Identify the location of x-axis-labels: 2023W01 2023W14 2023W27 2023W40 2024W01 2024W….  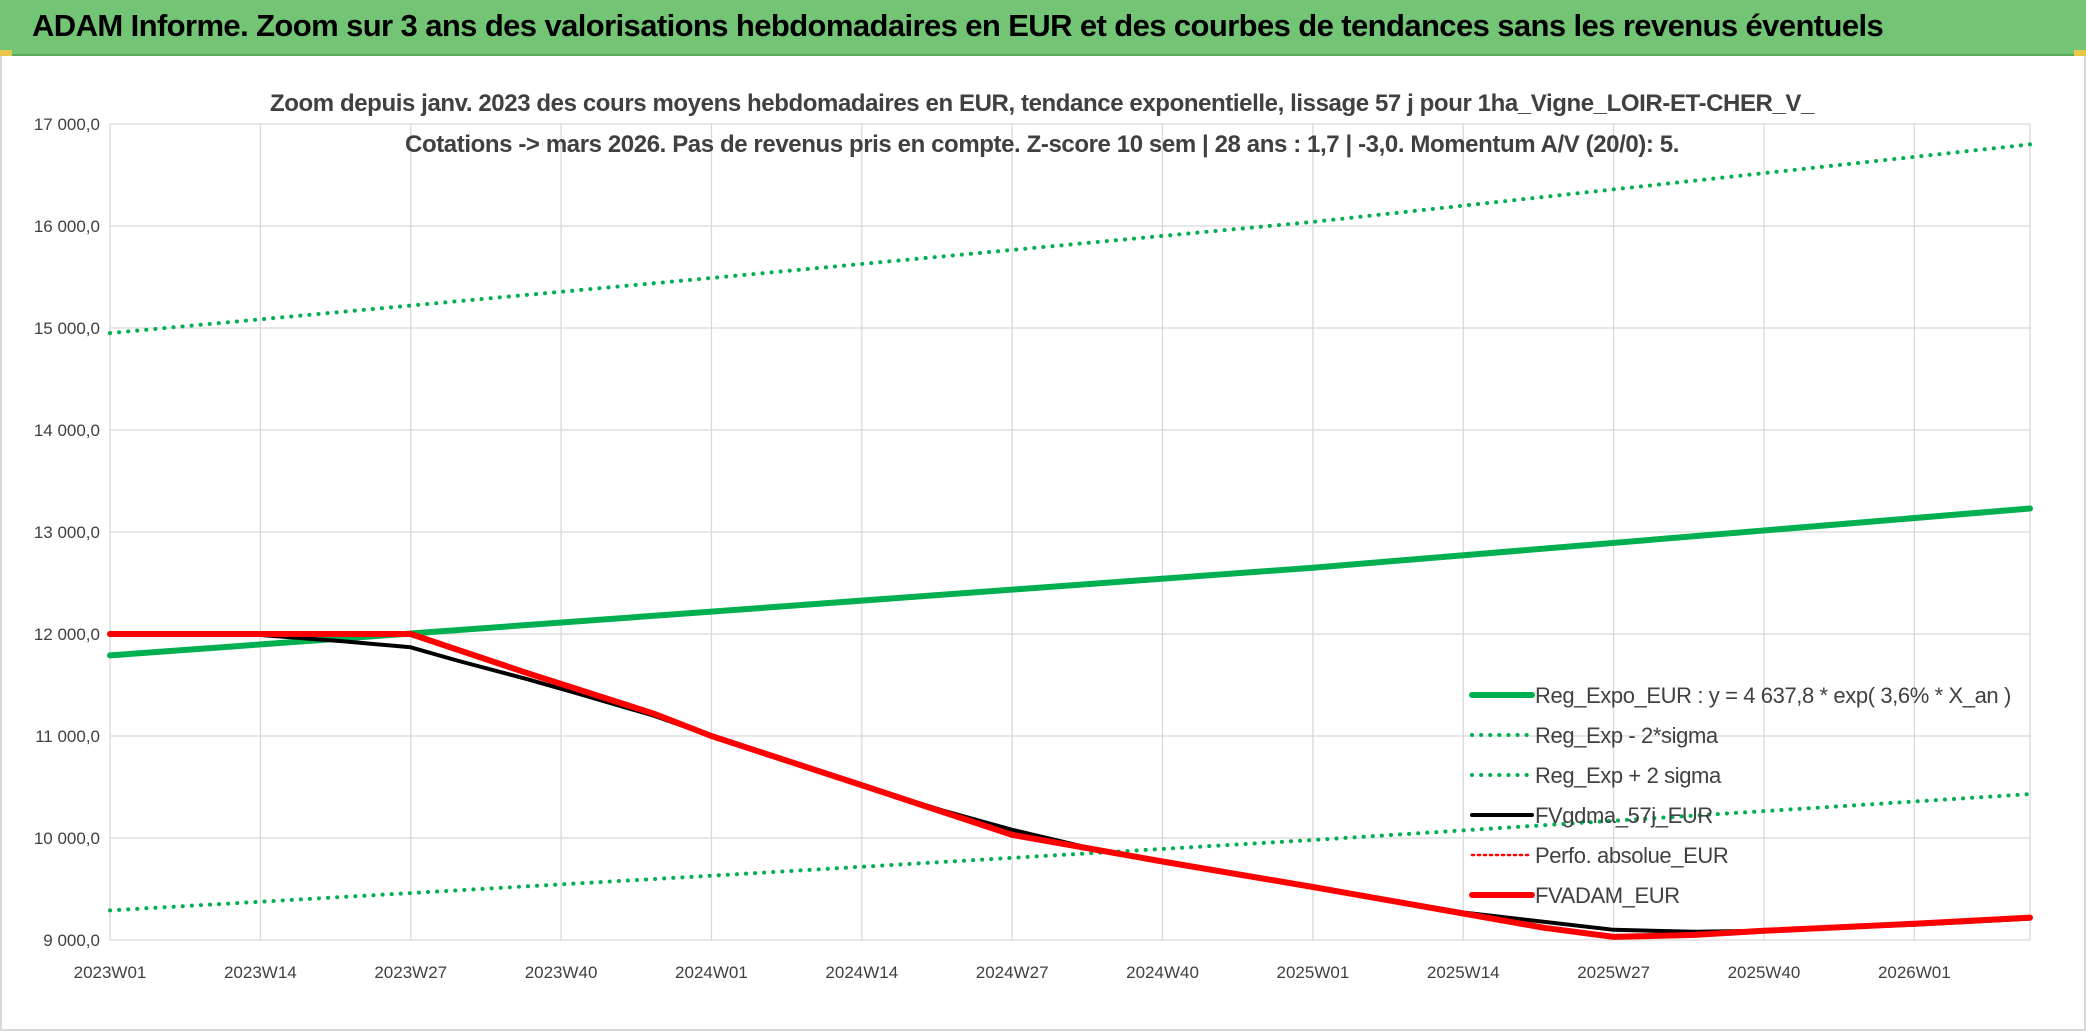
(1012, 972).